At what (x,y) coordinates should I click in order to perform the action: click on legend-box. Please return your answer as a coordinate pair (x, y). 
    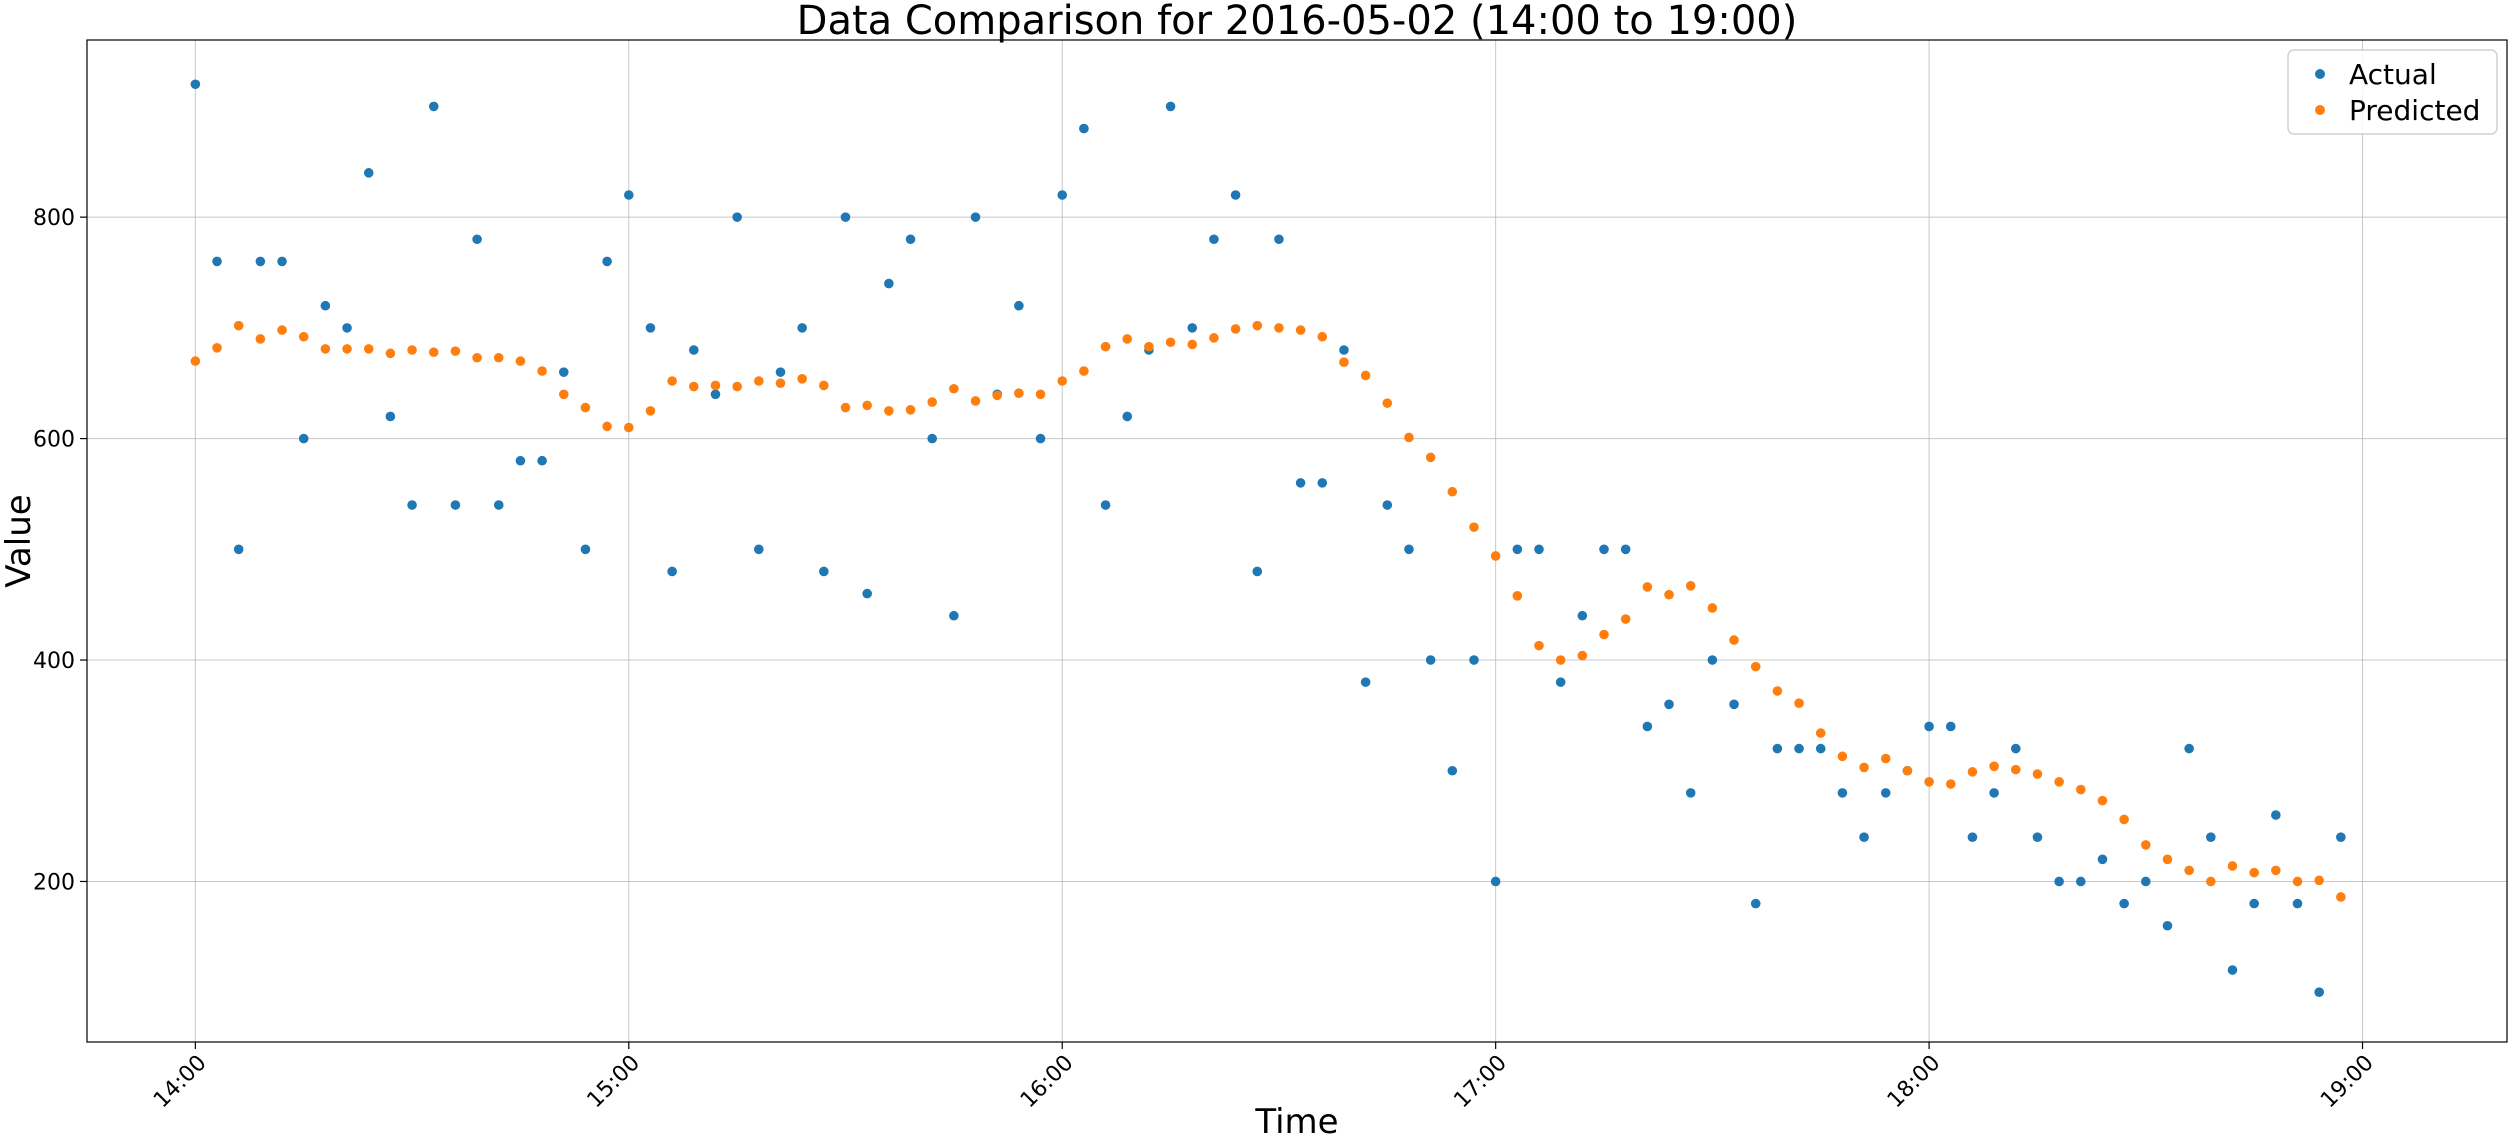
    Looking at the image, I should click on (2392, 92).